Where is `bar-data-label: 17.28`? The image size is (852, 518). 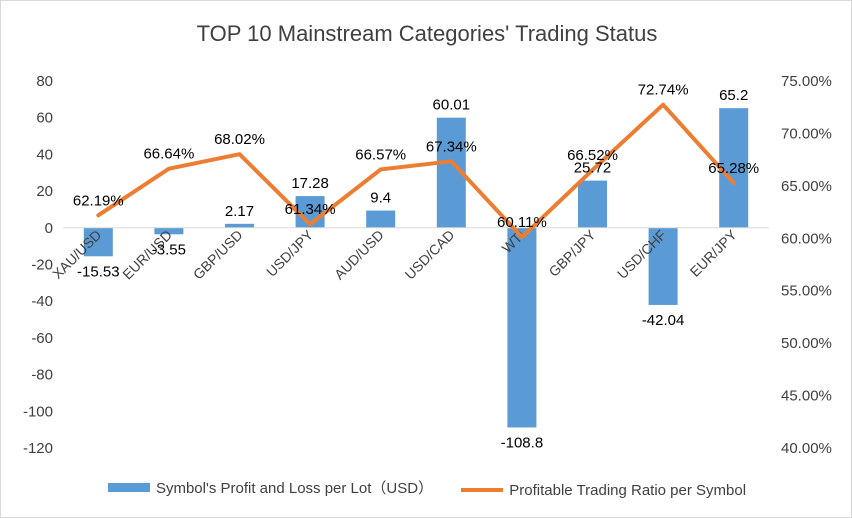
bar-data-label: 17.28 is located at coordinates (310, 183).